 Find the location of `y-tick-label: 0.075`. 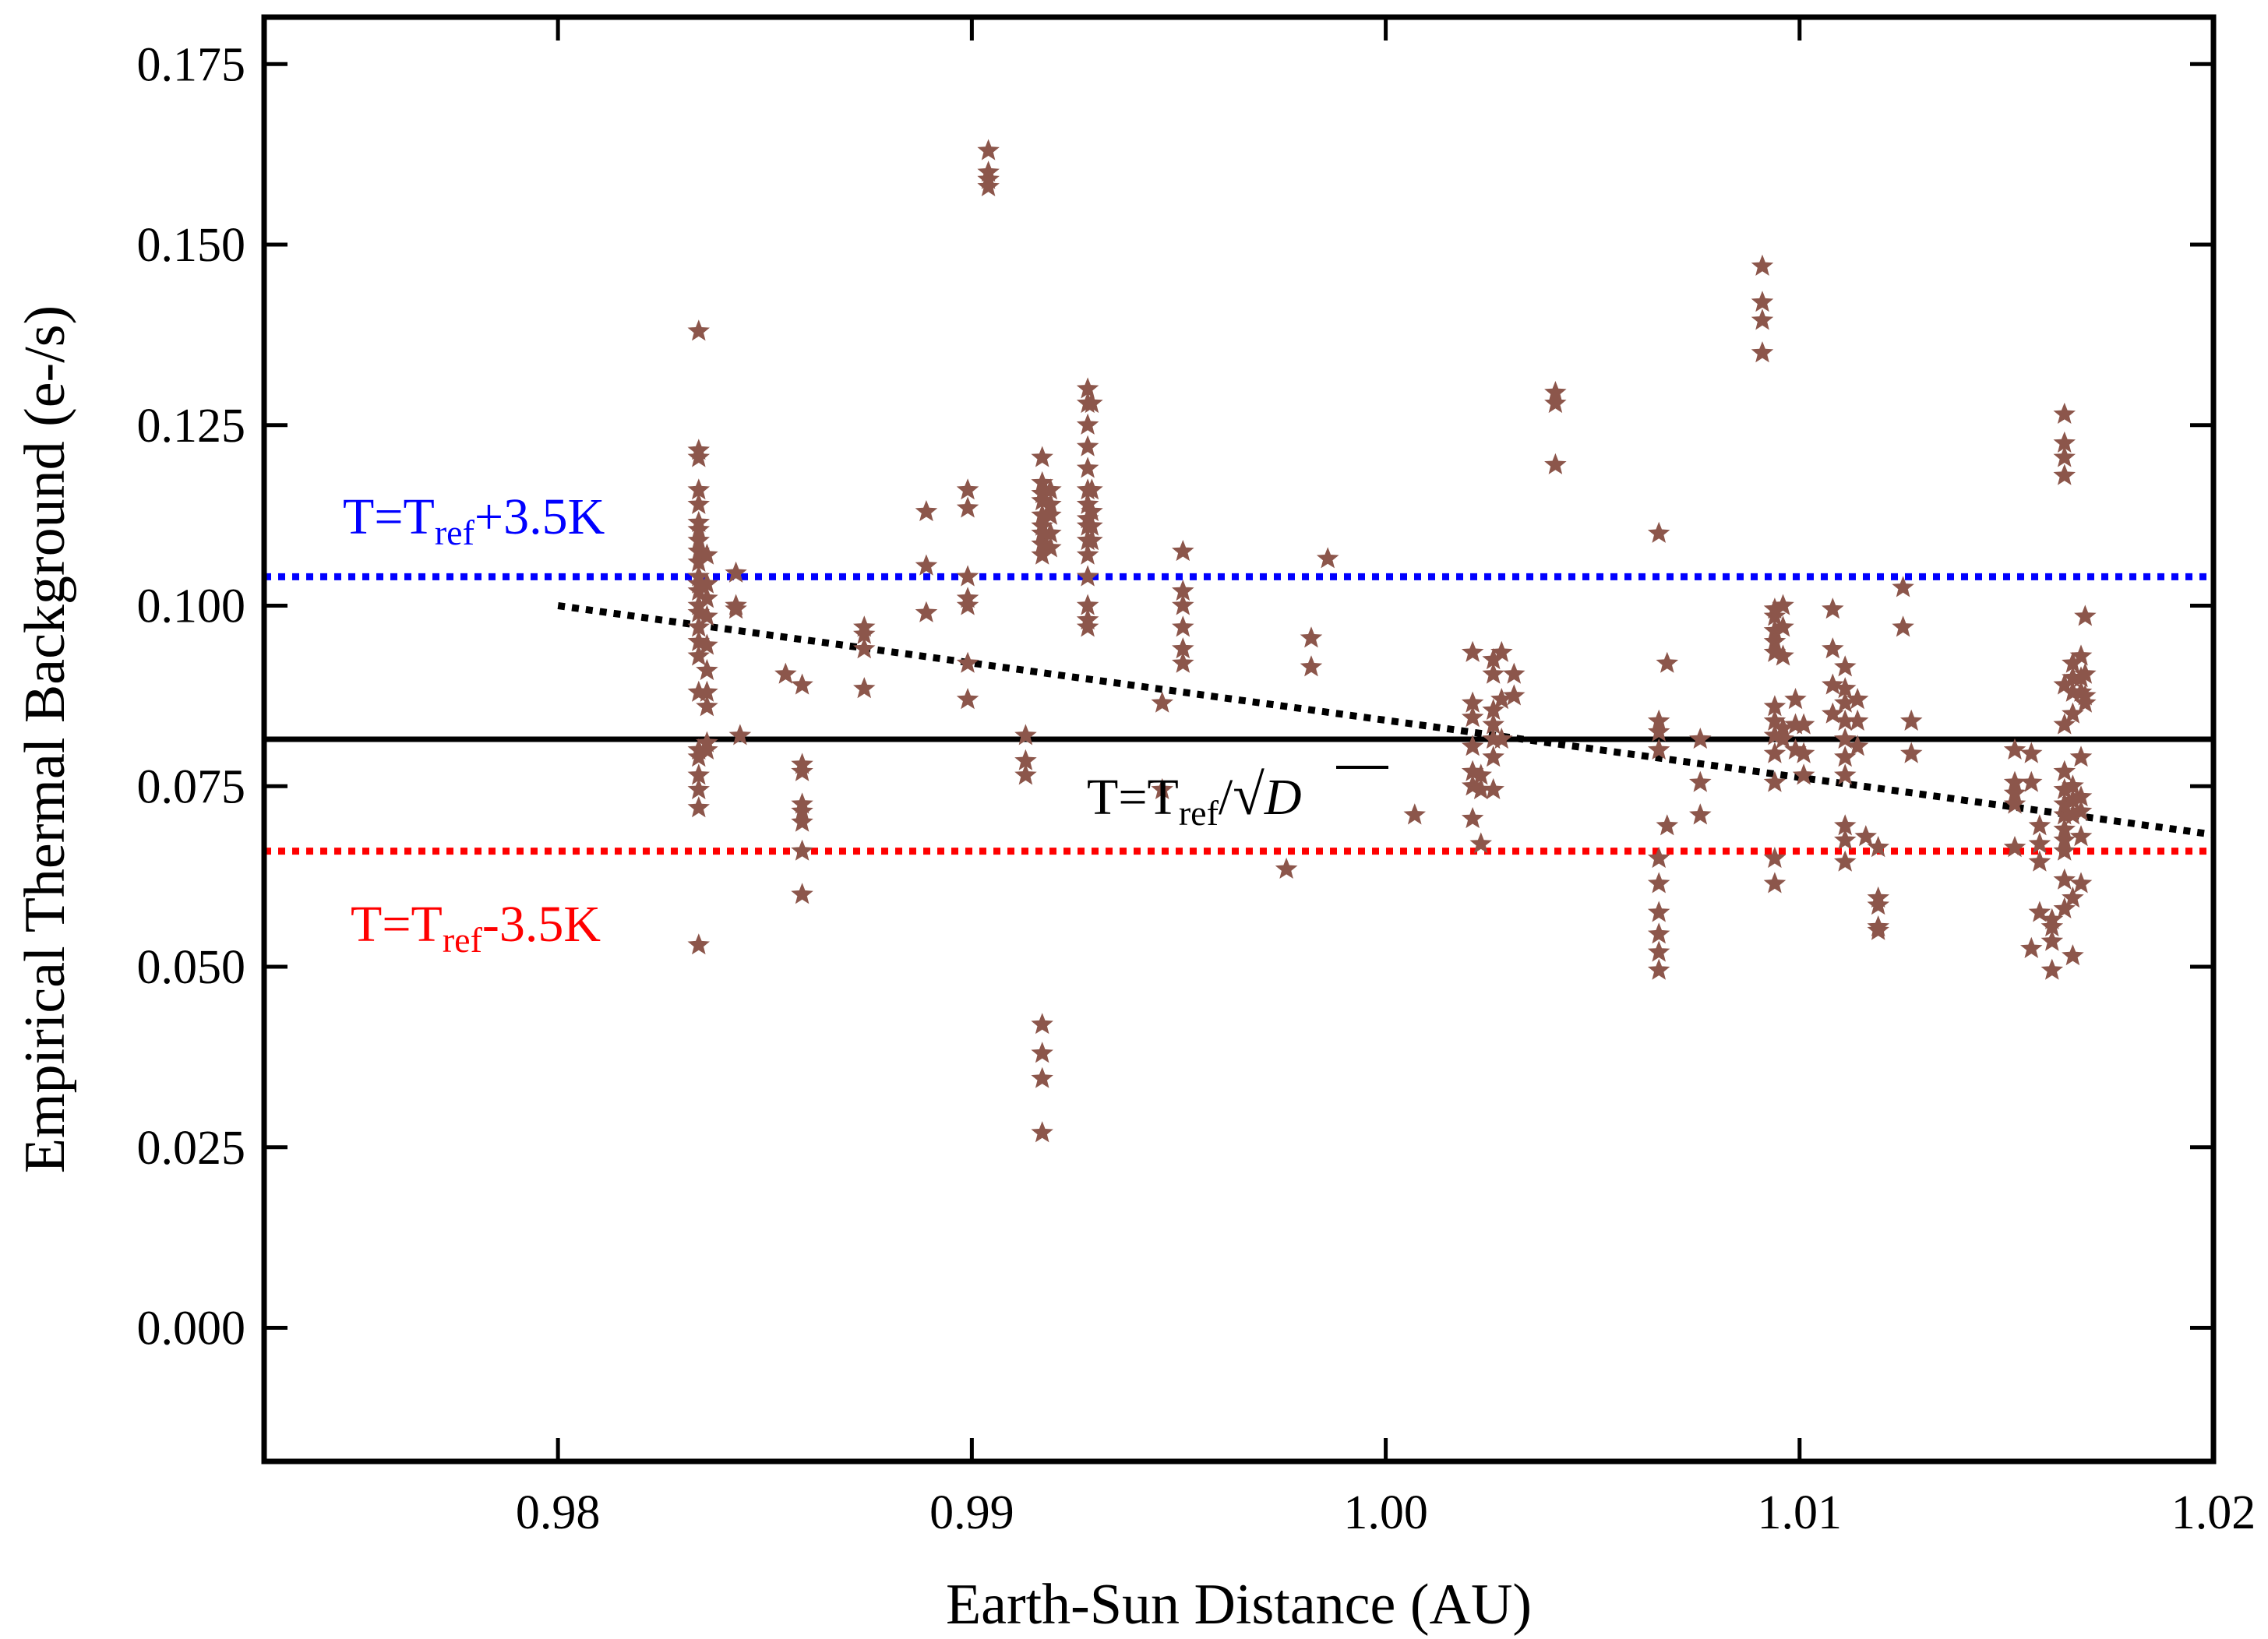

y-tick-label: 0.075 is located at coordinates (191, 787).